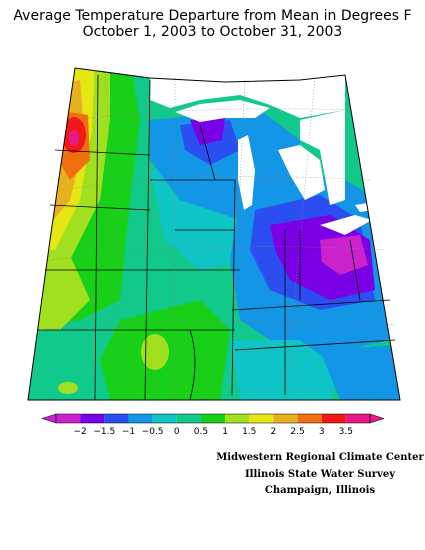 This screenshot has height=550, width=425. I want to click on warmest-magenta-core, so click(74, 138).